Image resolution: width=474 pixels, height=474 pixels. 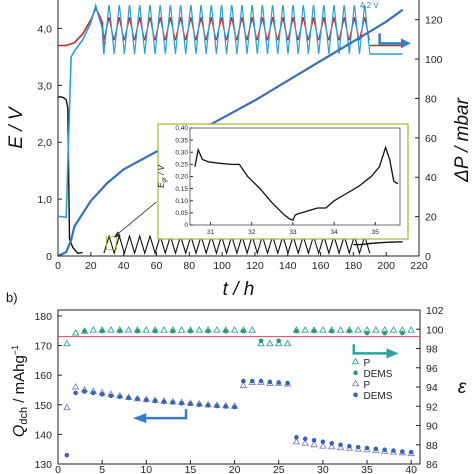 I want to click on inset-y-label-unit: / V, so click(x=161, y=170).